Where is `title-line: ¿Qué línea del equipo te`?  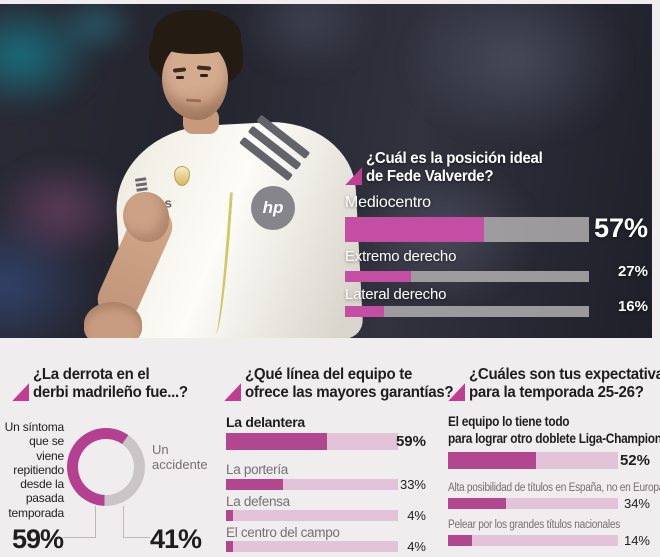 title-line: ¿Qué línea del equipo te is located at coordinates (329, 374).